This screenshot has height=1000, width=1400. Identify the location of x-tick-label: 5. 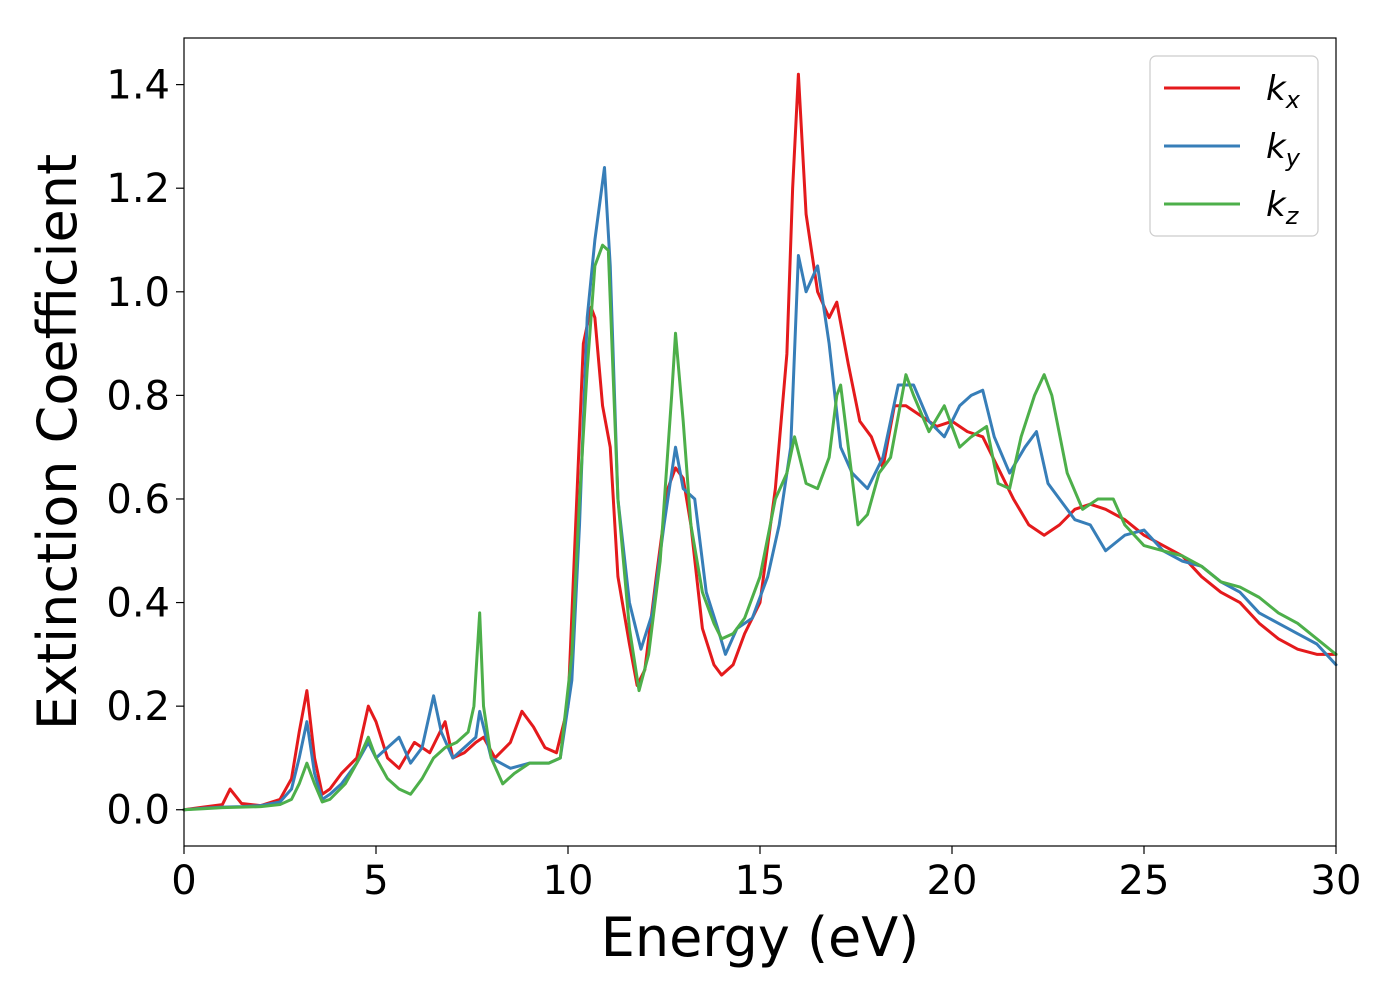
(375, 881).